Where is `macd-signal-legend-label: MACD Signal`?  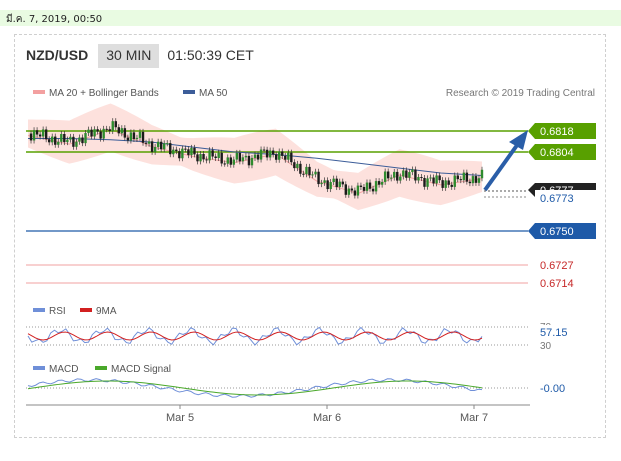 macd-signal-legend-label: MACD Signal is located at coordinates (141, 369).